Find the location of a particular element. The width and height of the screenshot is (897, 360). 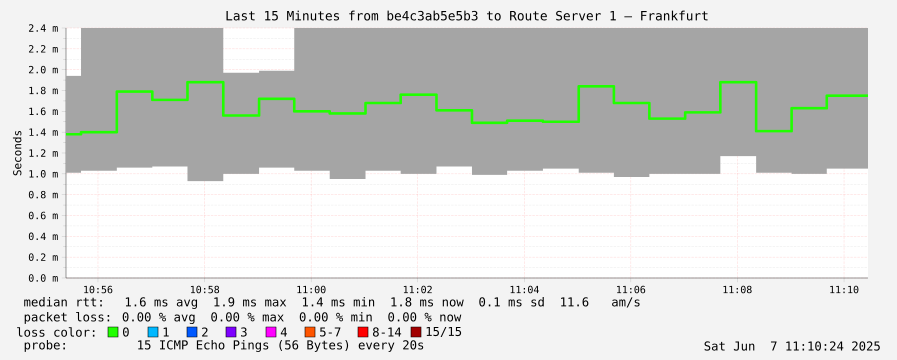

y-tick-label: 0.8 m is located at coordinates (43, 194).